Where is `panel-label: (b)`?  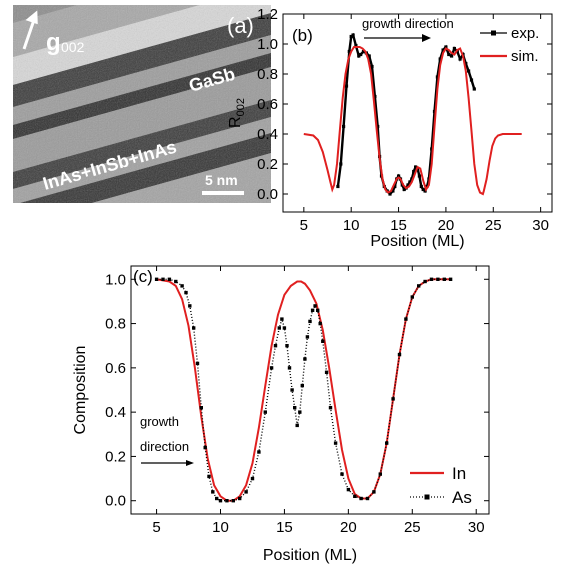 panel-label: (b) is located at coordinates (302, 35).